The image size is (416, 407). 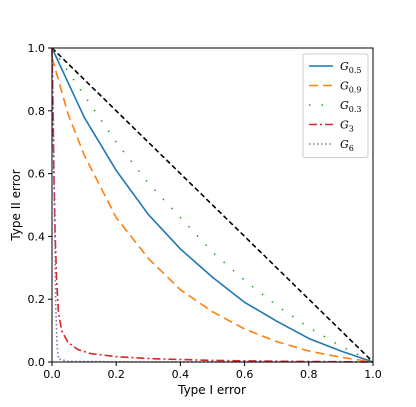 I want to click on y-tick-label: 0.0, so click(x=37, y=362).